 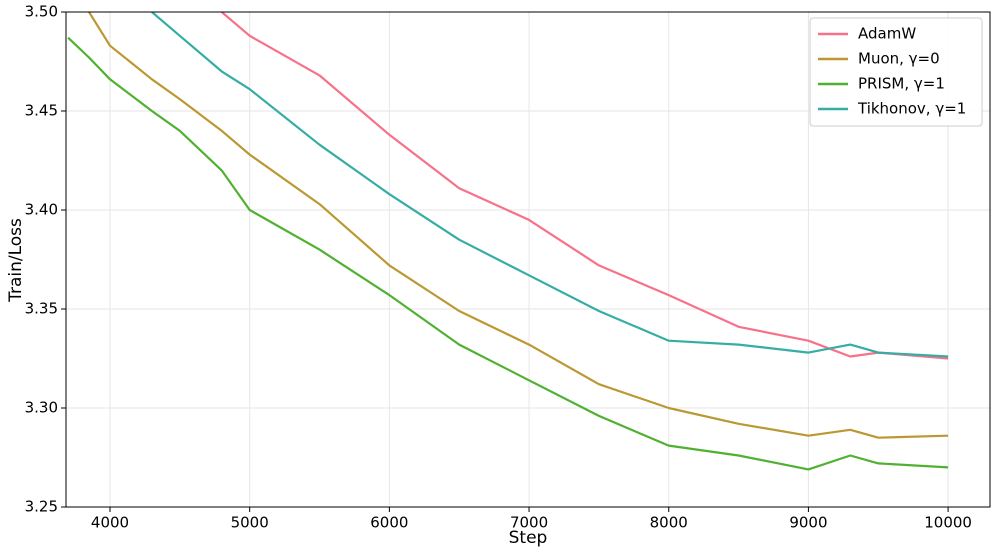 I want to click on x-tick-label: 5000, so click(x=250, y=523).